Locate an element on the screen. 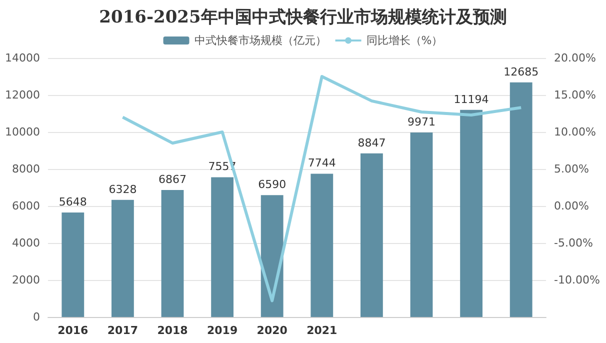 The height and width of the screenshot is (343, 606). data-label: 6590 is located at coordinates (272, 185).